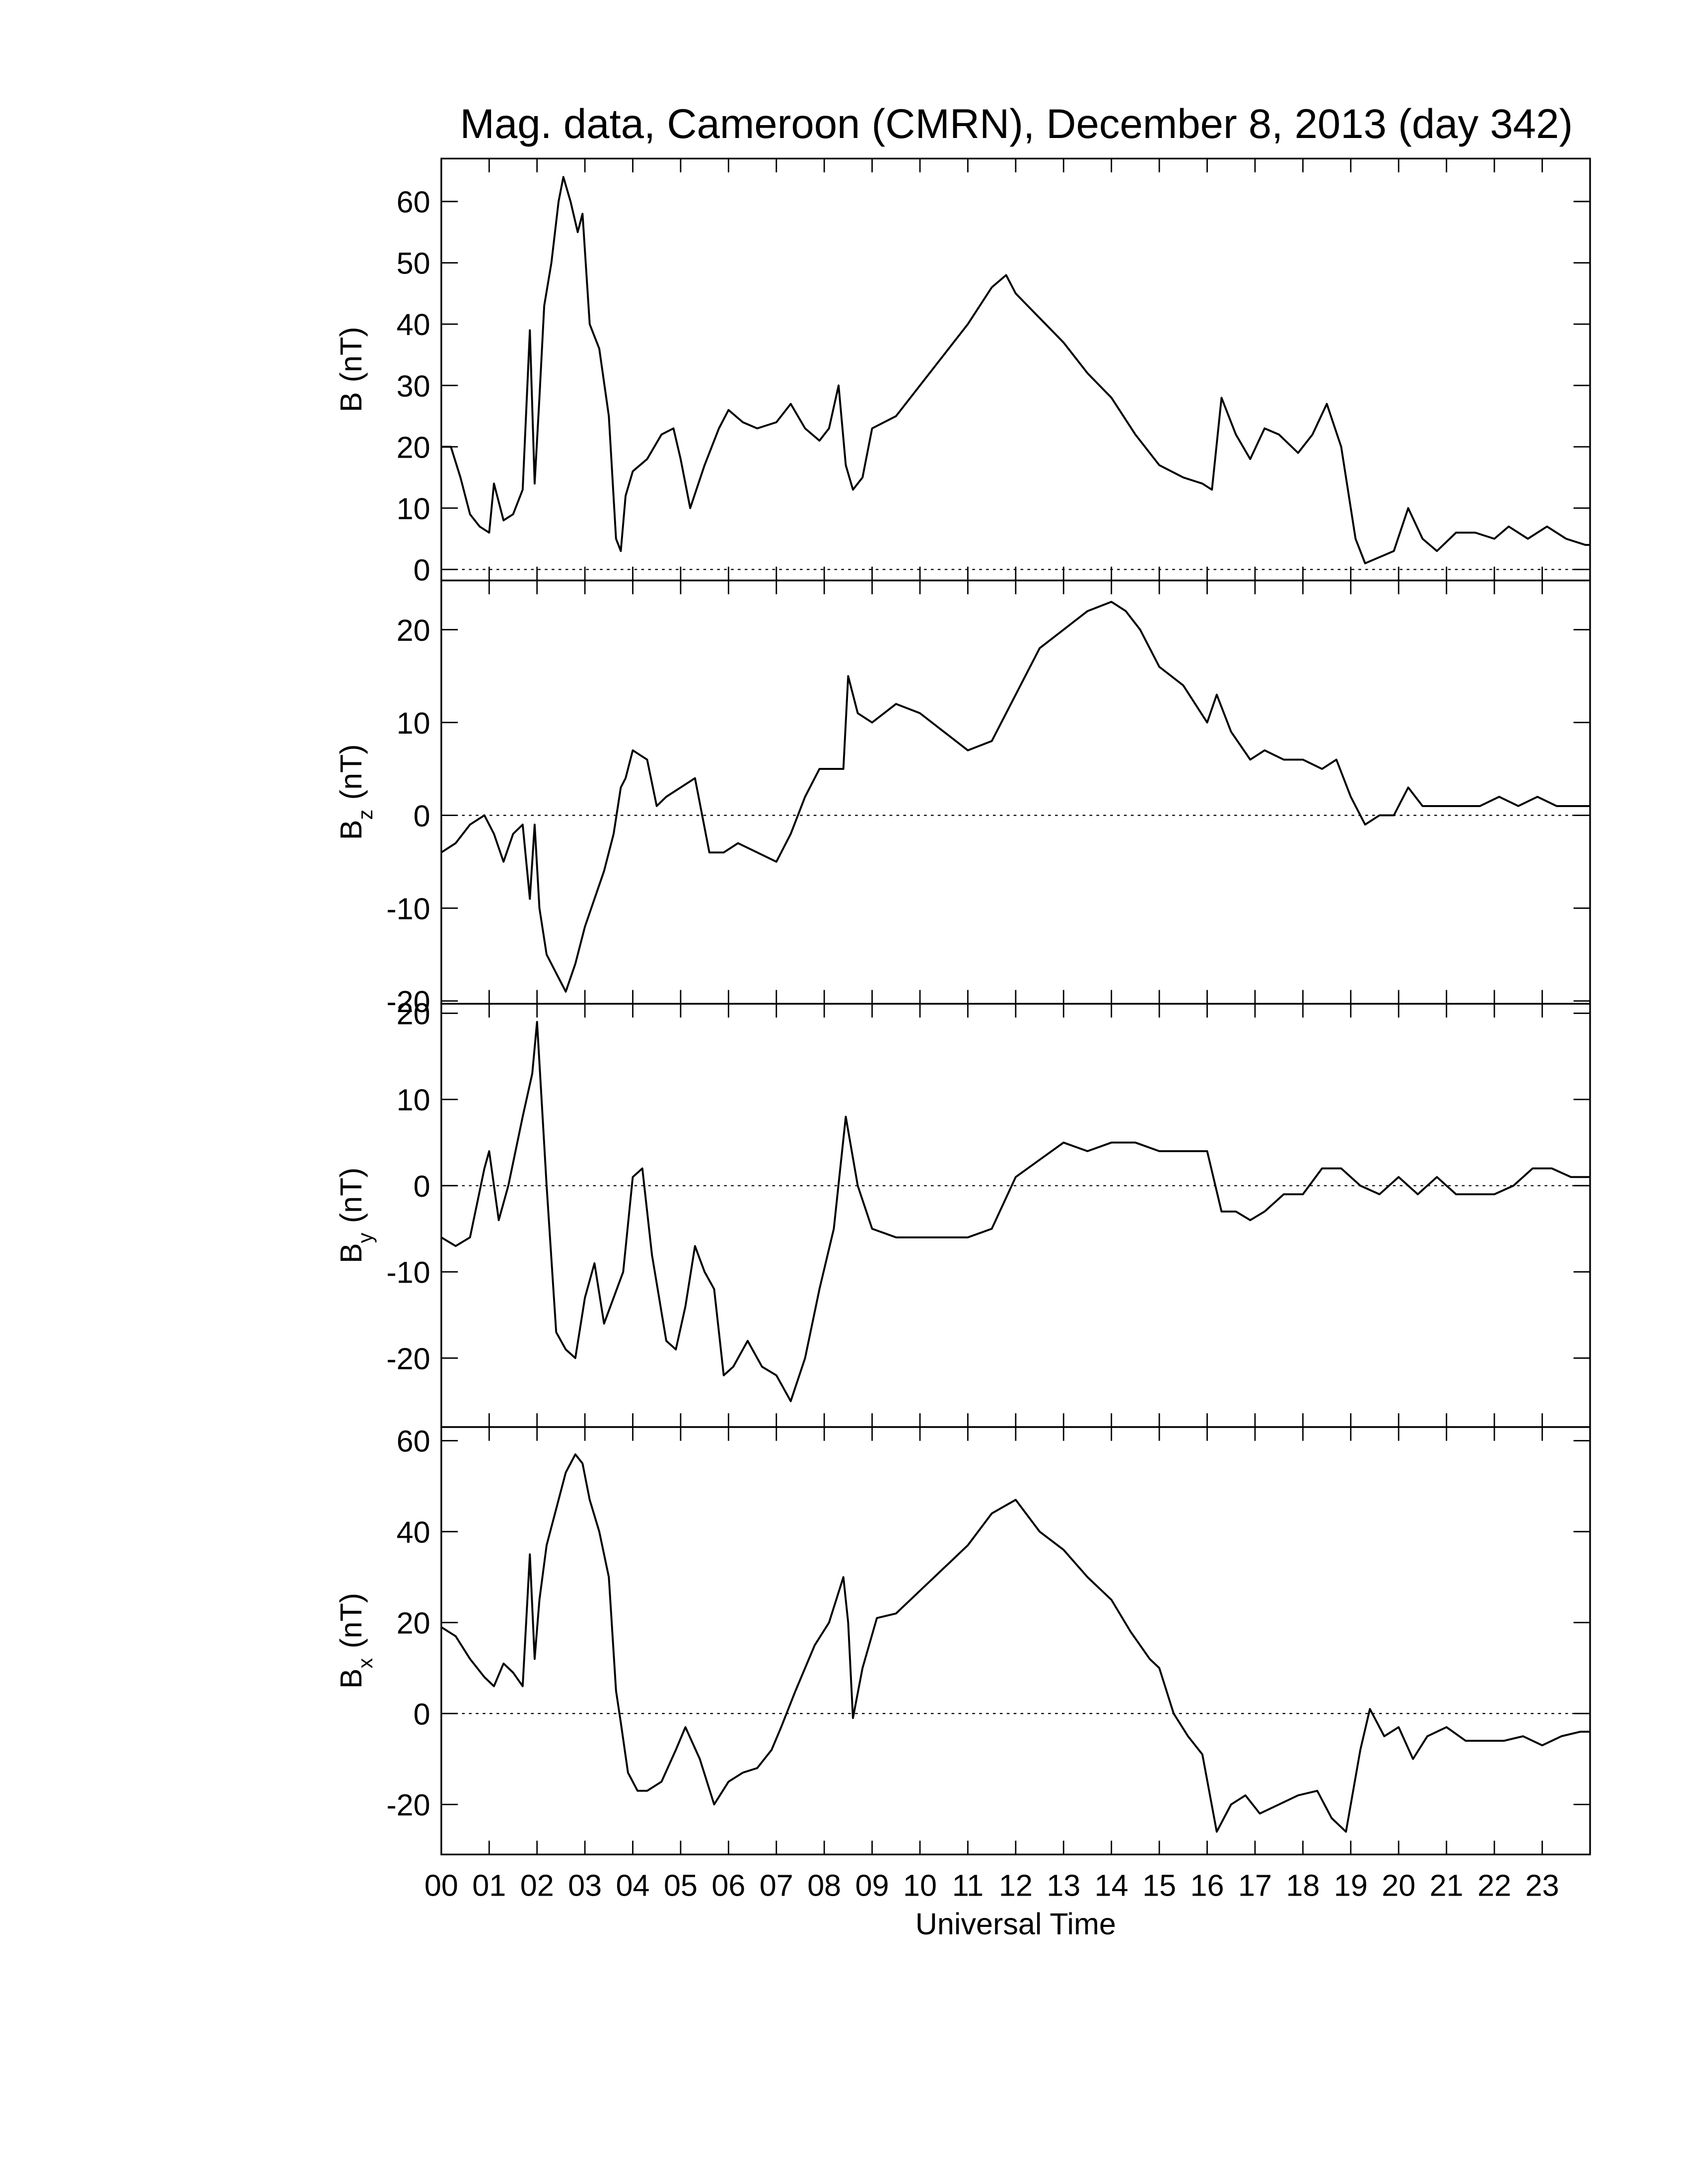 Image resolution: width=1688 pixels, height=2184 pixels. I want to click on y-axis-label: Bx (nT), so click(355, 1641).